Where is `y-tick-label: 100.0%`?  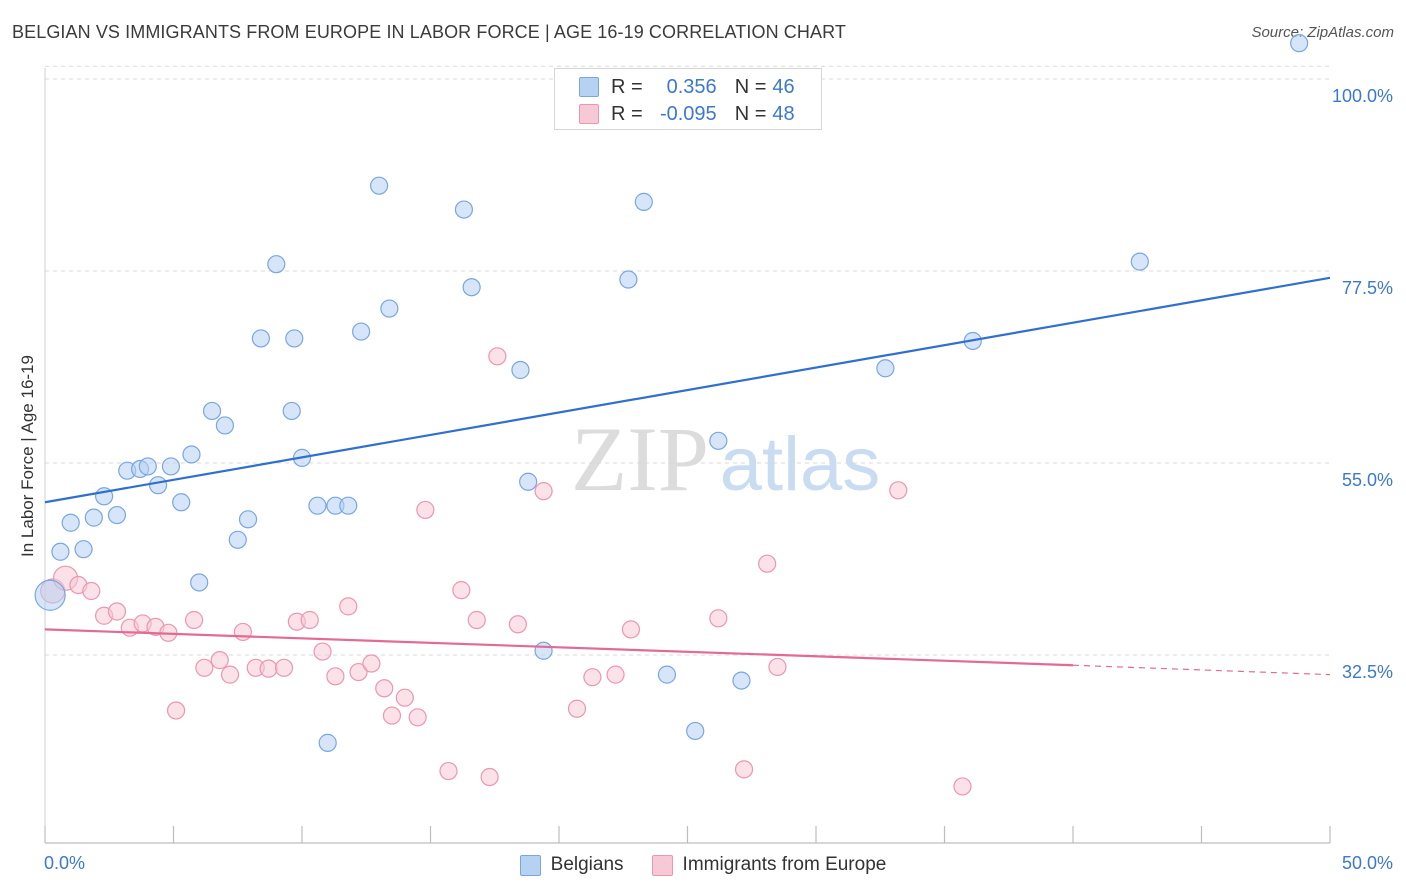
y-tick-label: 100.0% is located at coordinates (1362, 96).